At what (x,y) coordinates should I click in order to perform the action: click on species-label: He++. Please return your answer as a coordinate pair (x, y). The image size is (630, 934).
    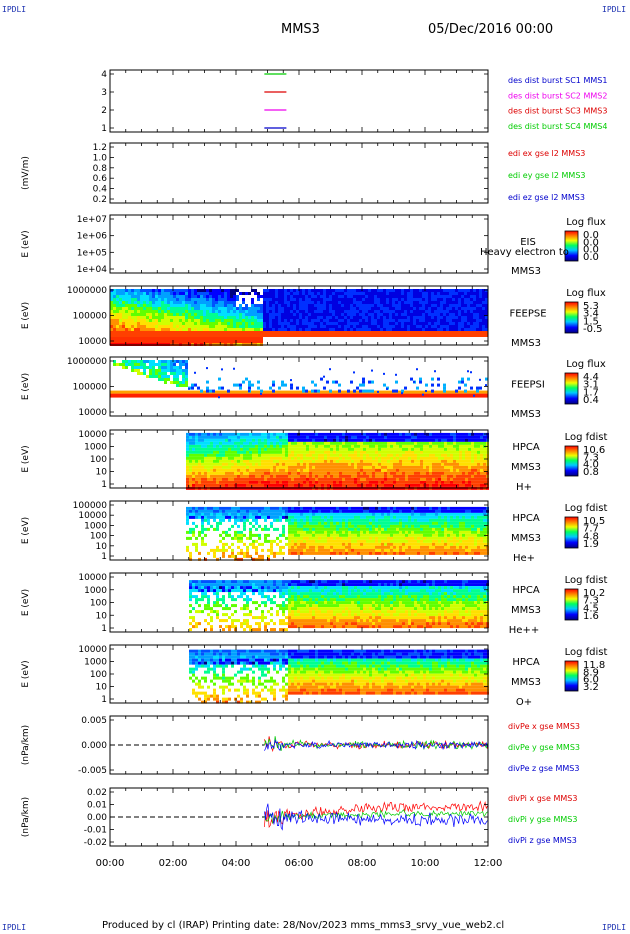
    Looking at the image, I should click on (524, 630).